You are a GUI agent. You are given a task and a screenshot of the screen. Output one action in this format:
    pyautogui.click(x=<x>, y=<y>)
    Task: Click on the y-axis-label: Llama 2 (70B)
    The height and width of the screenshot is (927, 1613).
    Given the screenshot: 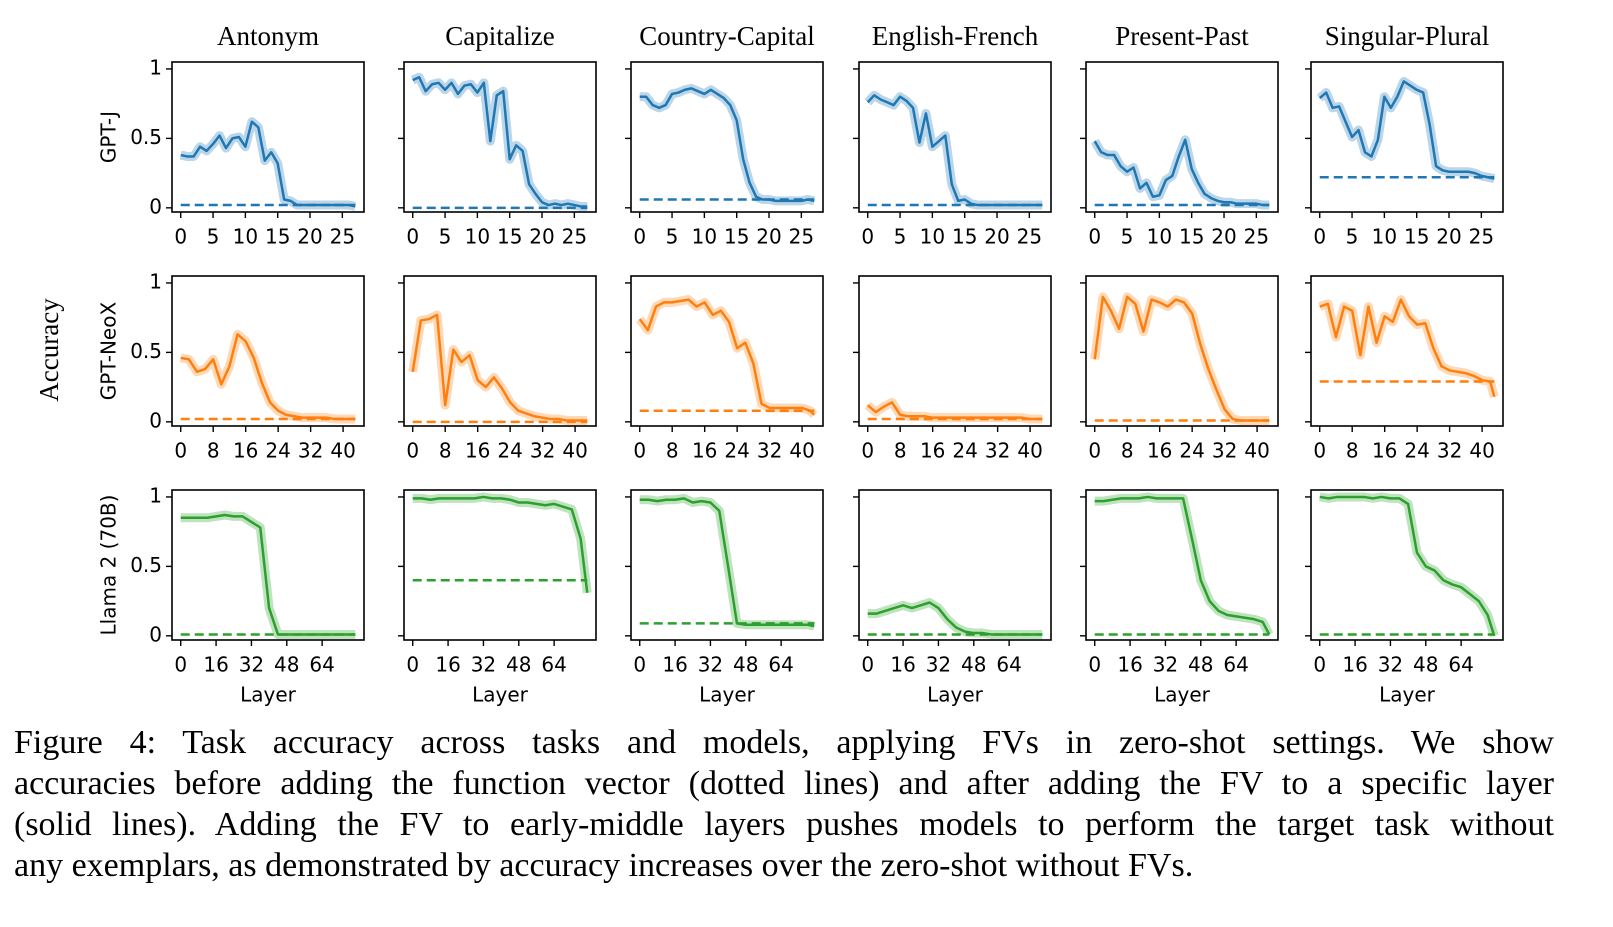 What is the action you would take?
    pyautogui.click(x=109, y=565)
    